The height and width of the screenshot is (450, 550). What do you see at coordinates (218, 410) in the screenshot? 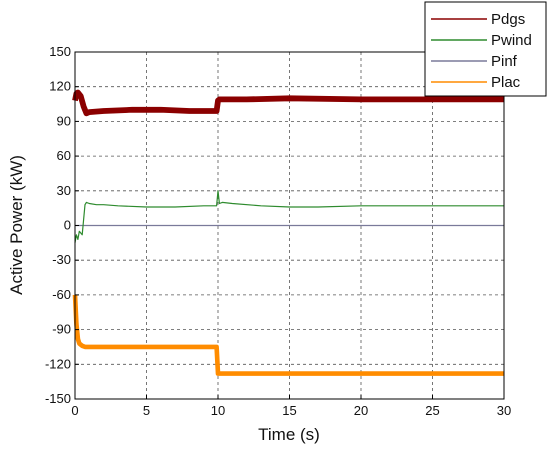
I see `x-tick-label: 10` at bounding box center [218, 410].